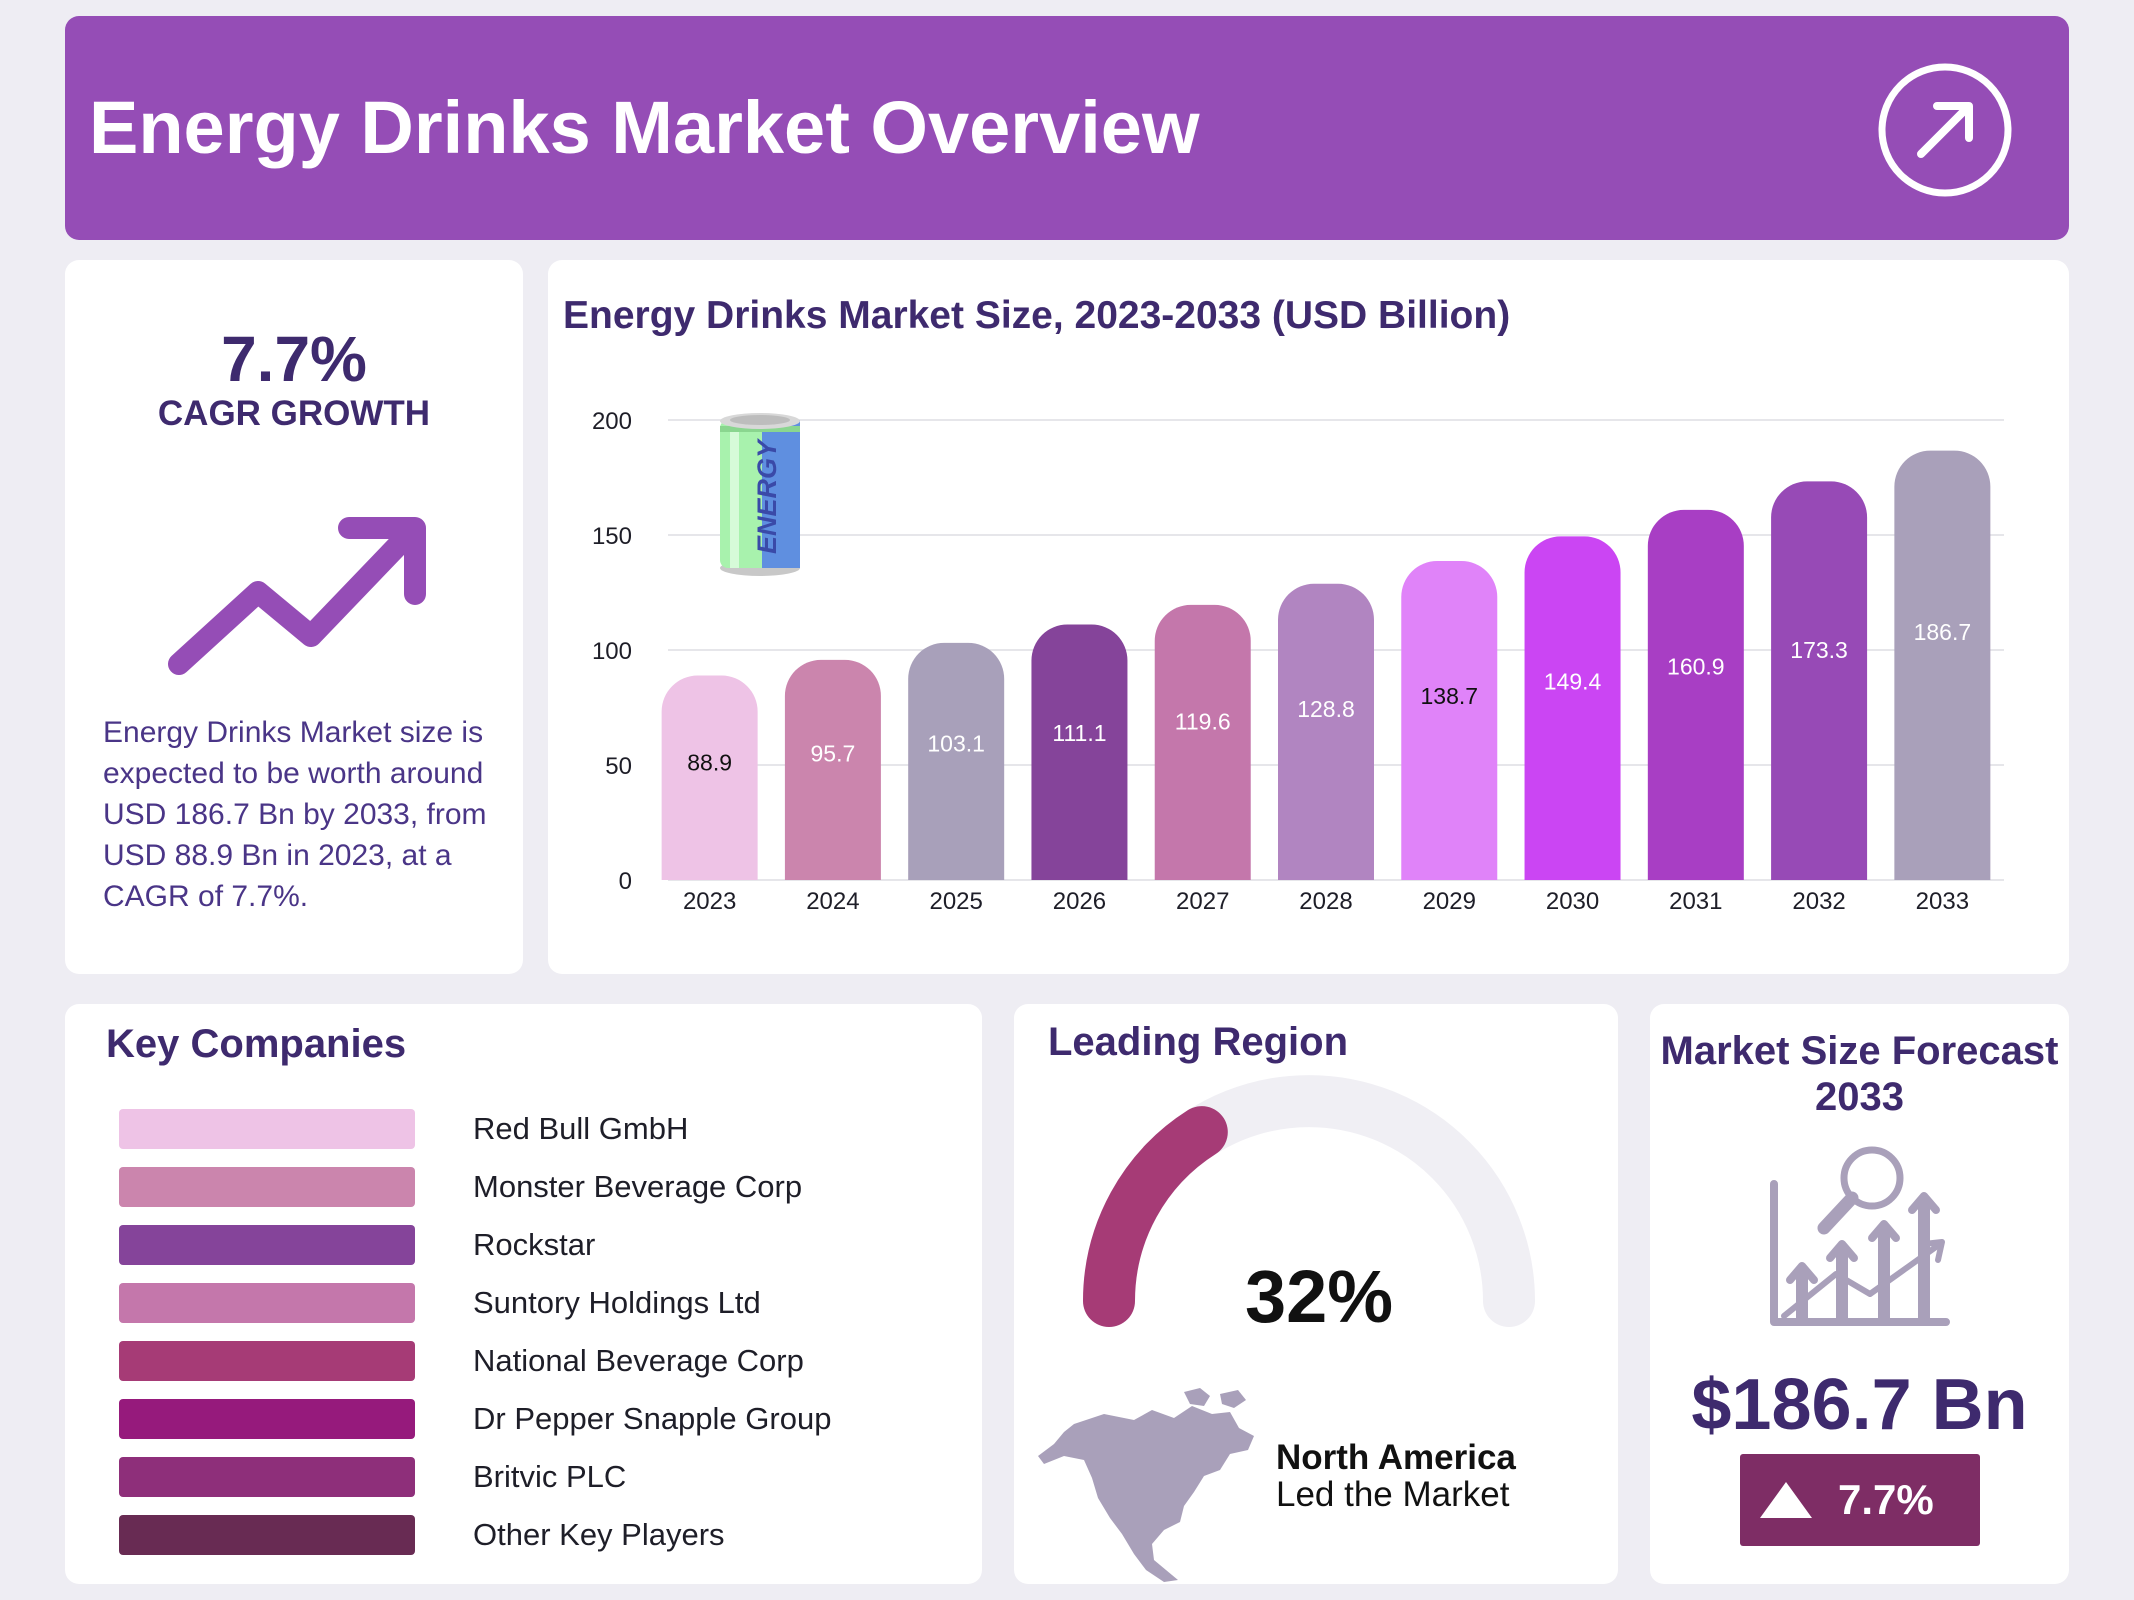 The width and height of the screenshot is (2134, 1600). I want to click on company-name: Other Key Players, so click(599, 1534).